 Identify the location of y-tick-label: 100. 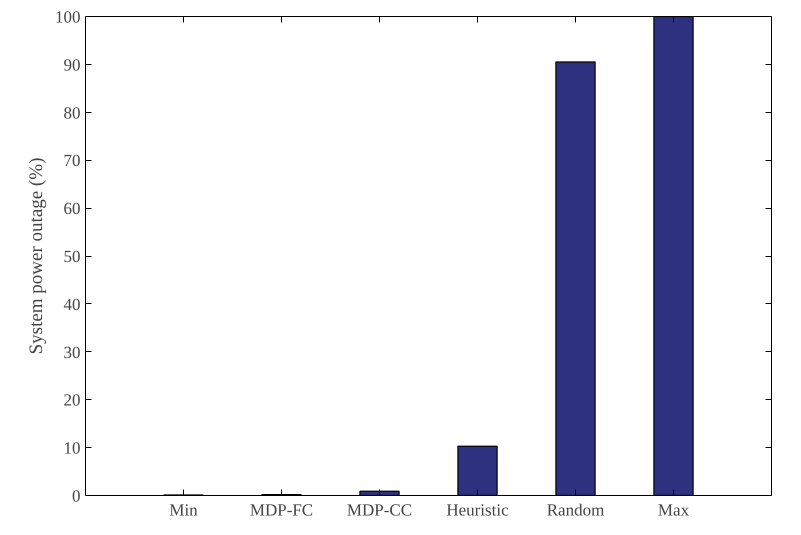
(67, 17).